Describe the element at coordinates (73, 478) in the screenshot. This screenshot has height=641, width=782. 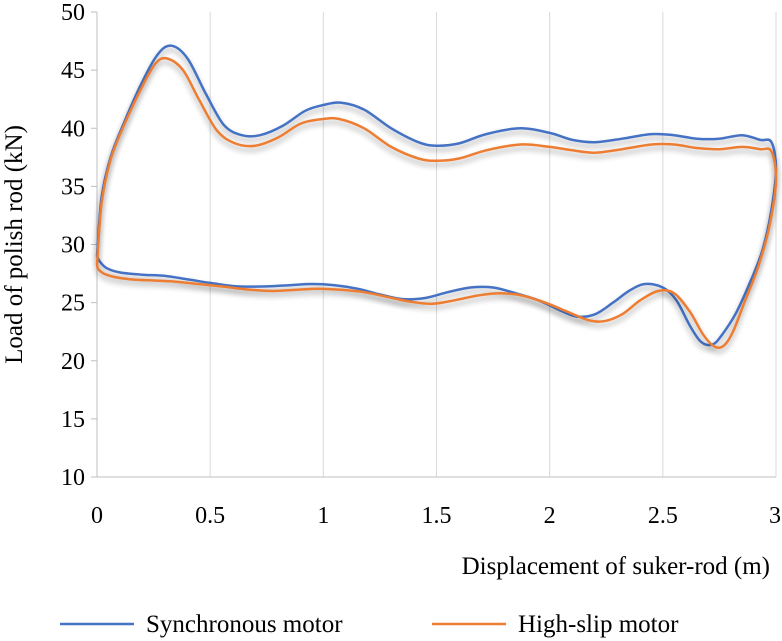
I see `y-tick-label: 10` at that location.